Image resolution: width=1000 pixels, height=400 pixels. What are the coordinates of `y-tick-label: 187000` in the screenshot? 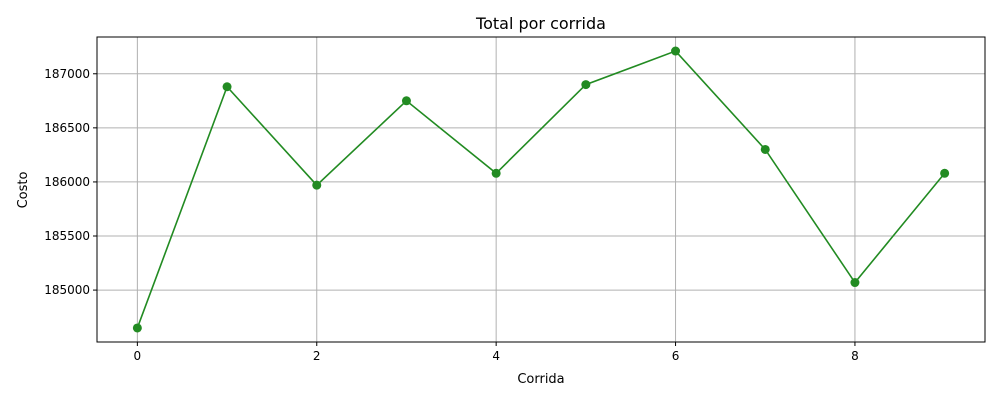 It's located at (67, 74).